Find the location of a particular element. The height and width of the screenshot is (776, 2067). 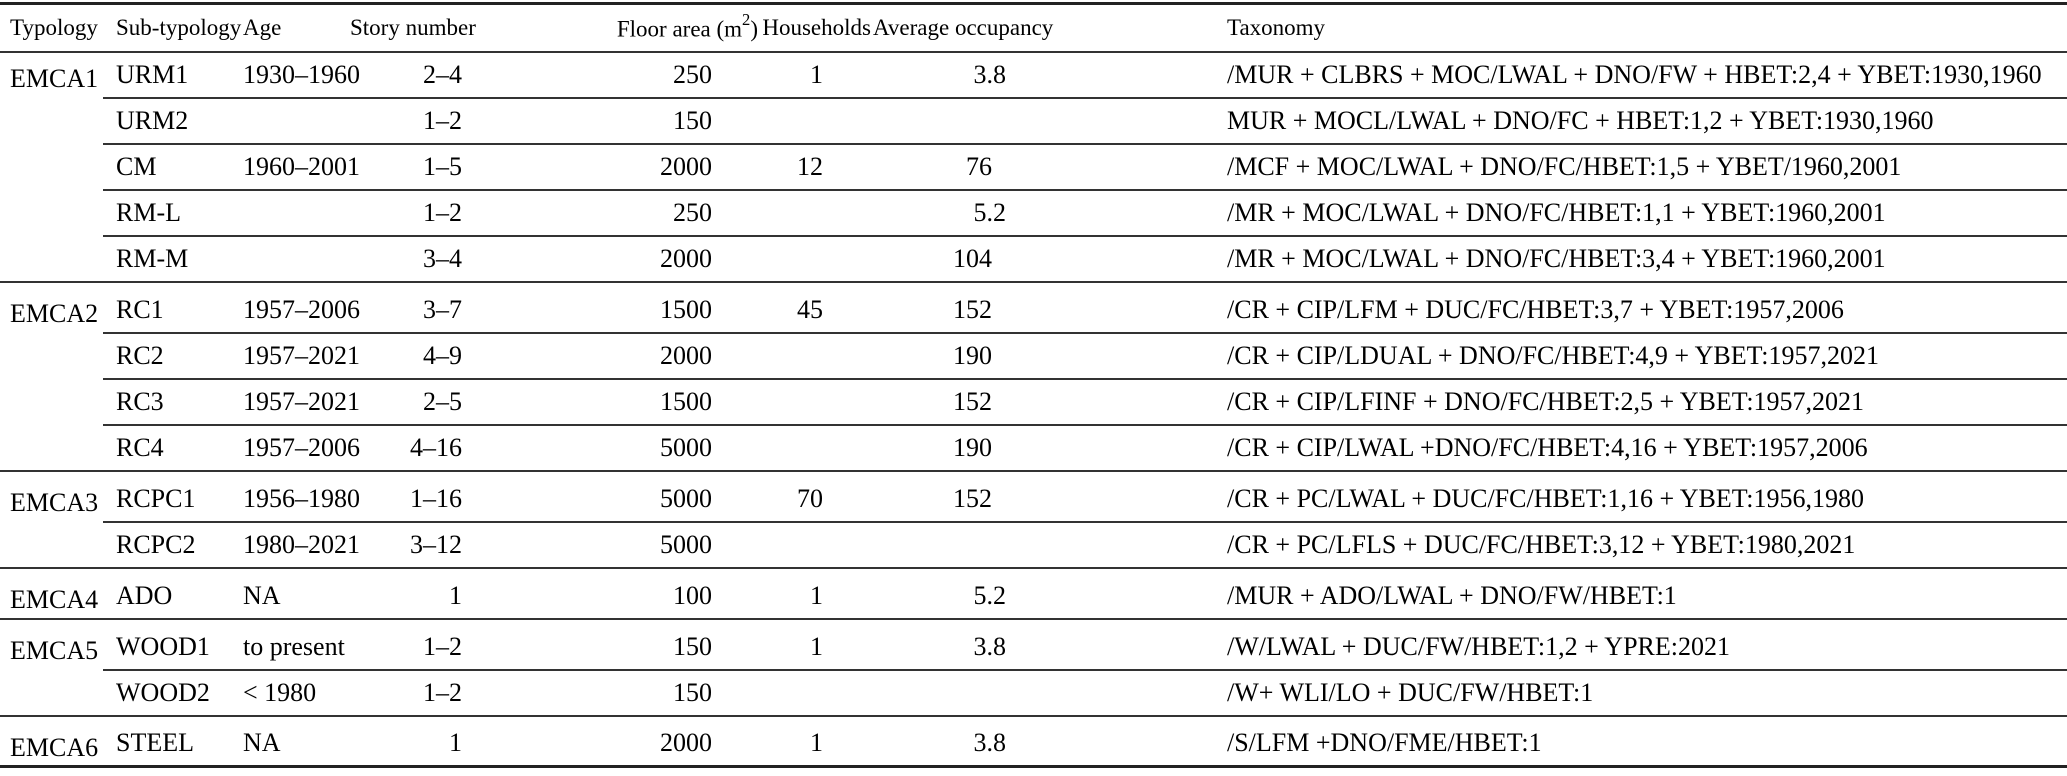

cell-story-number: 2–4 is located at coordinates (408, 75).